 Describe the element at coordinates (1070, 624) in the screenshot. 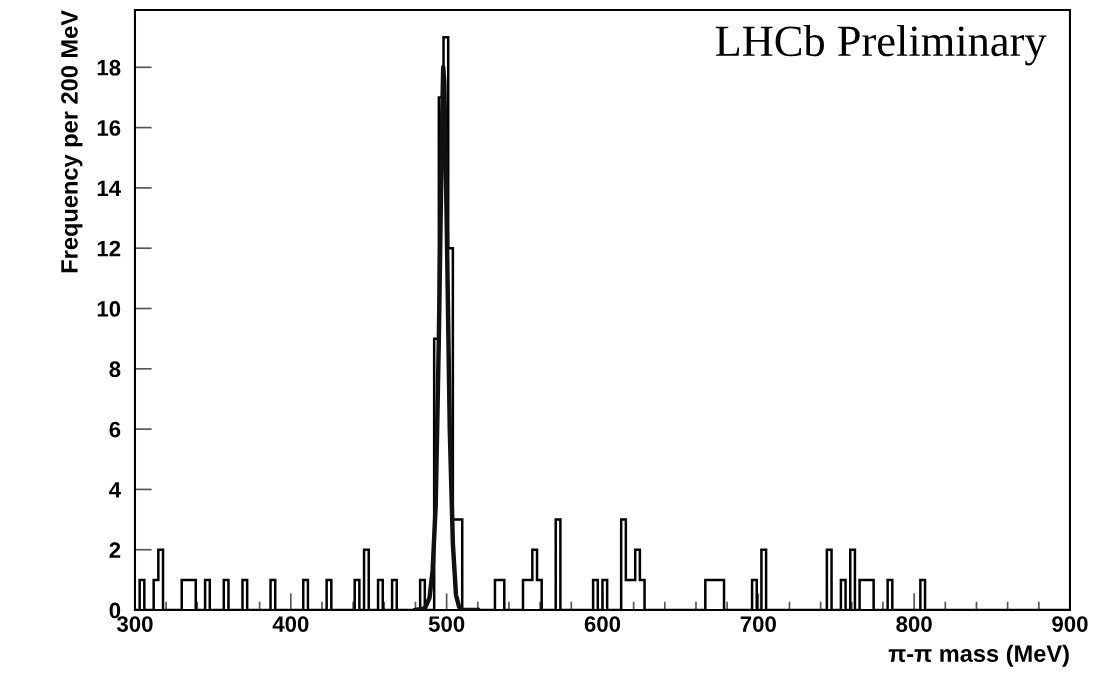

I see `x-tick-label: 900` at that location.